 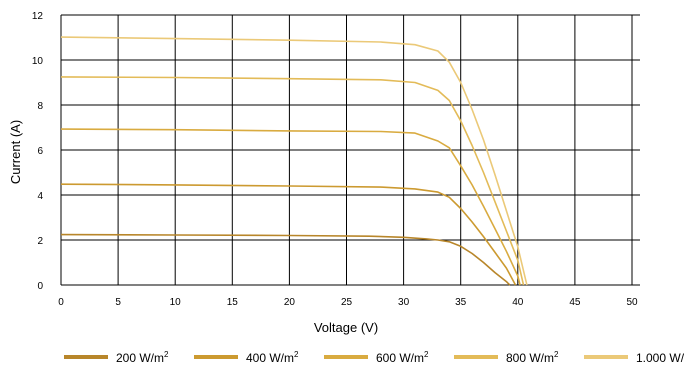 What do you see at coordinates (461, 302) in the screenshot?
I see `x-tick-label: 35` at bounding box center [461, 302].